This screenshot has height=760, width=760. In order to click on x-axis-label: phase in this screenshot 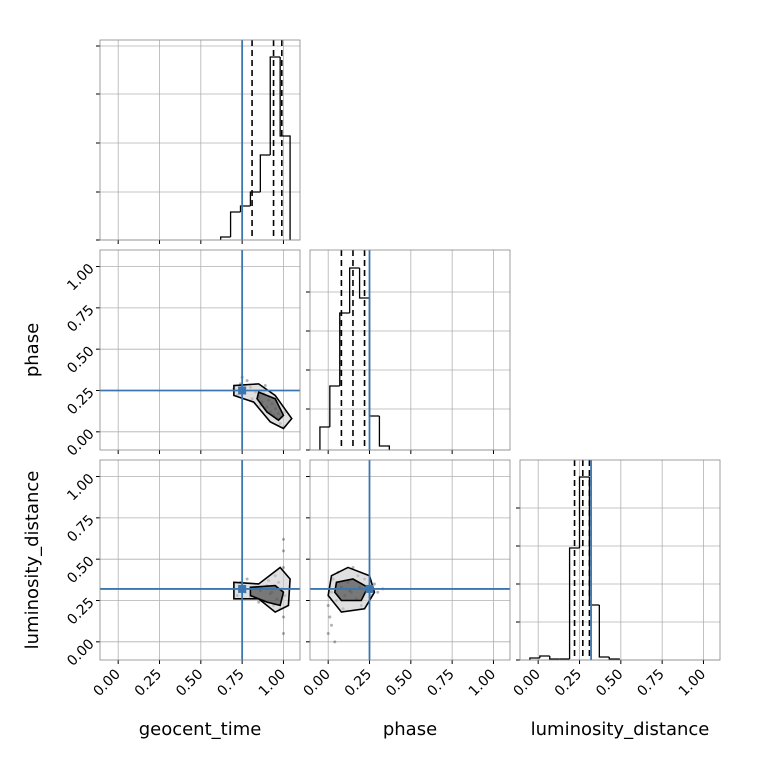, I will do `click(410, 729)`.